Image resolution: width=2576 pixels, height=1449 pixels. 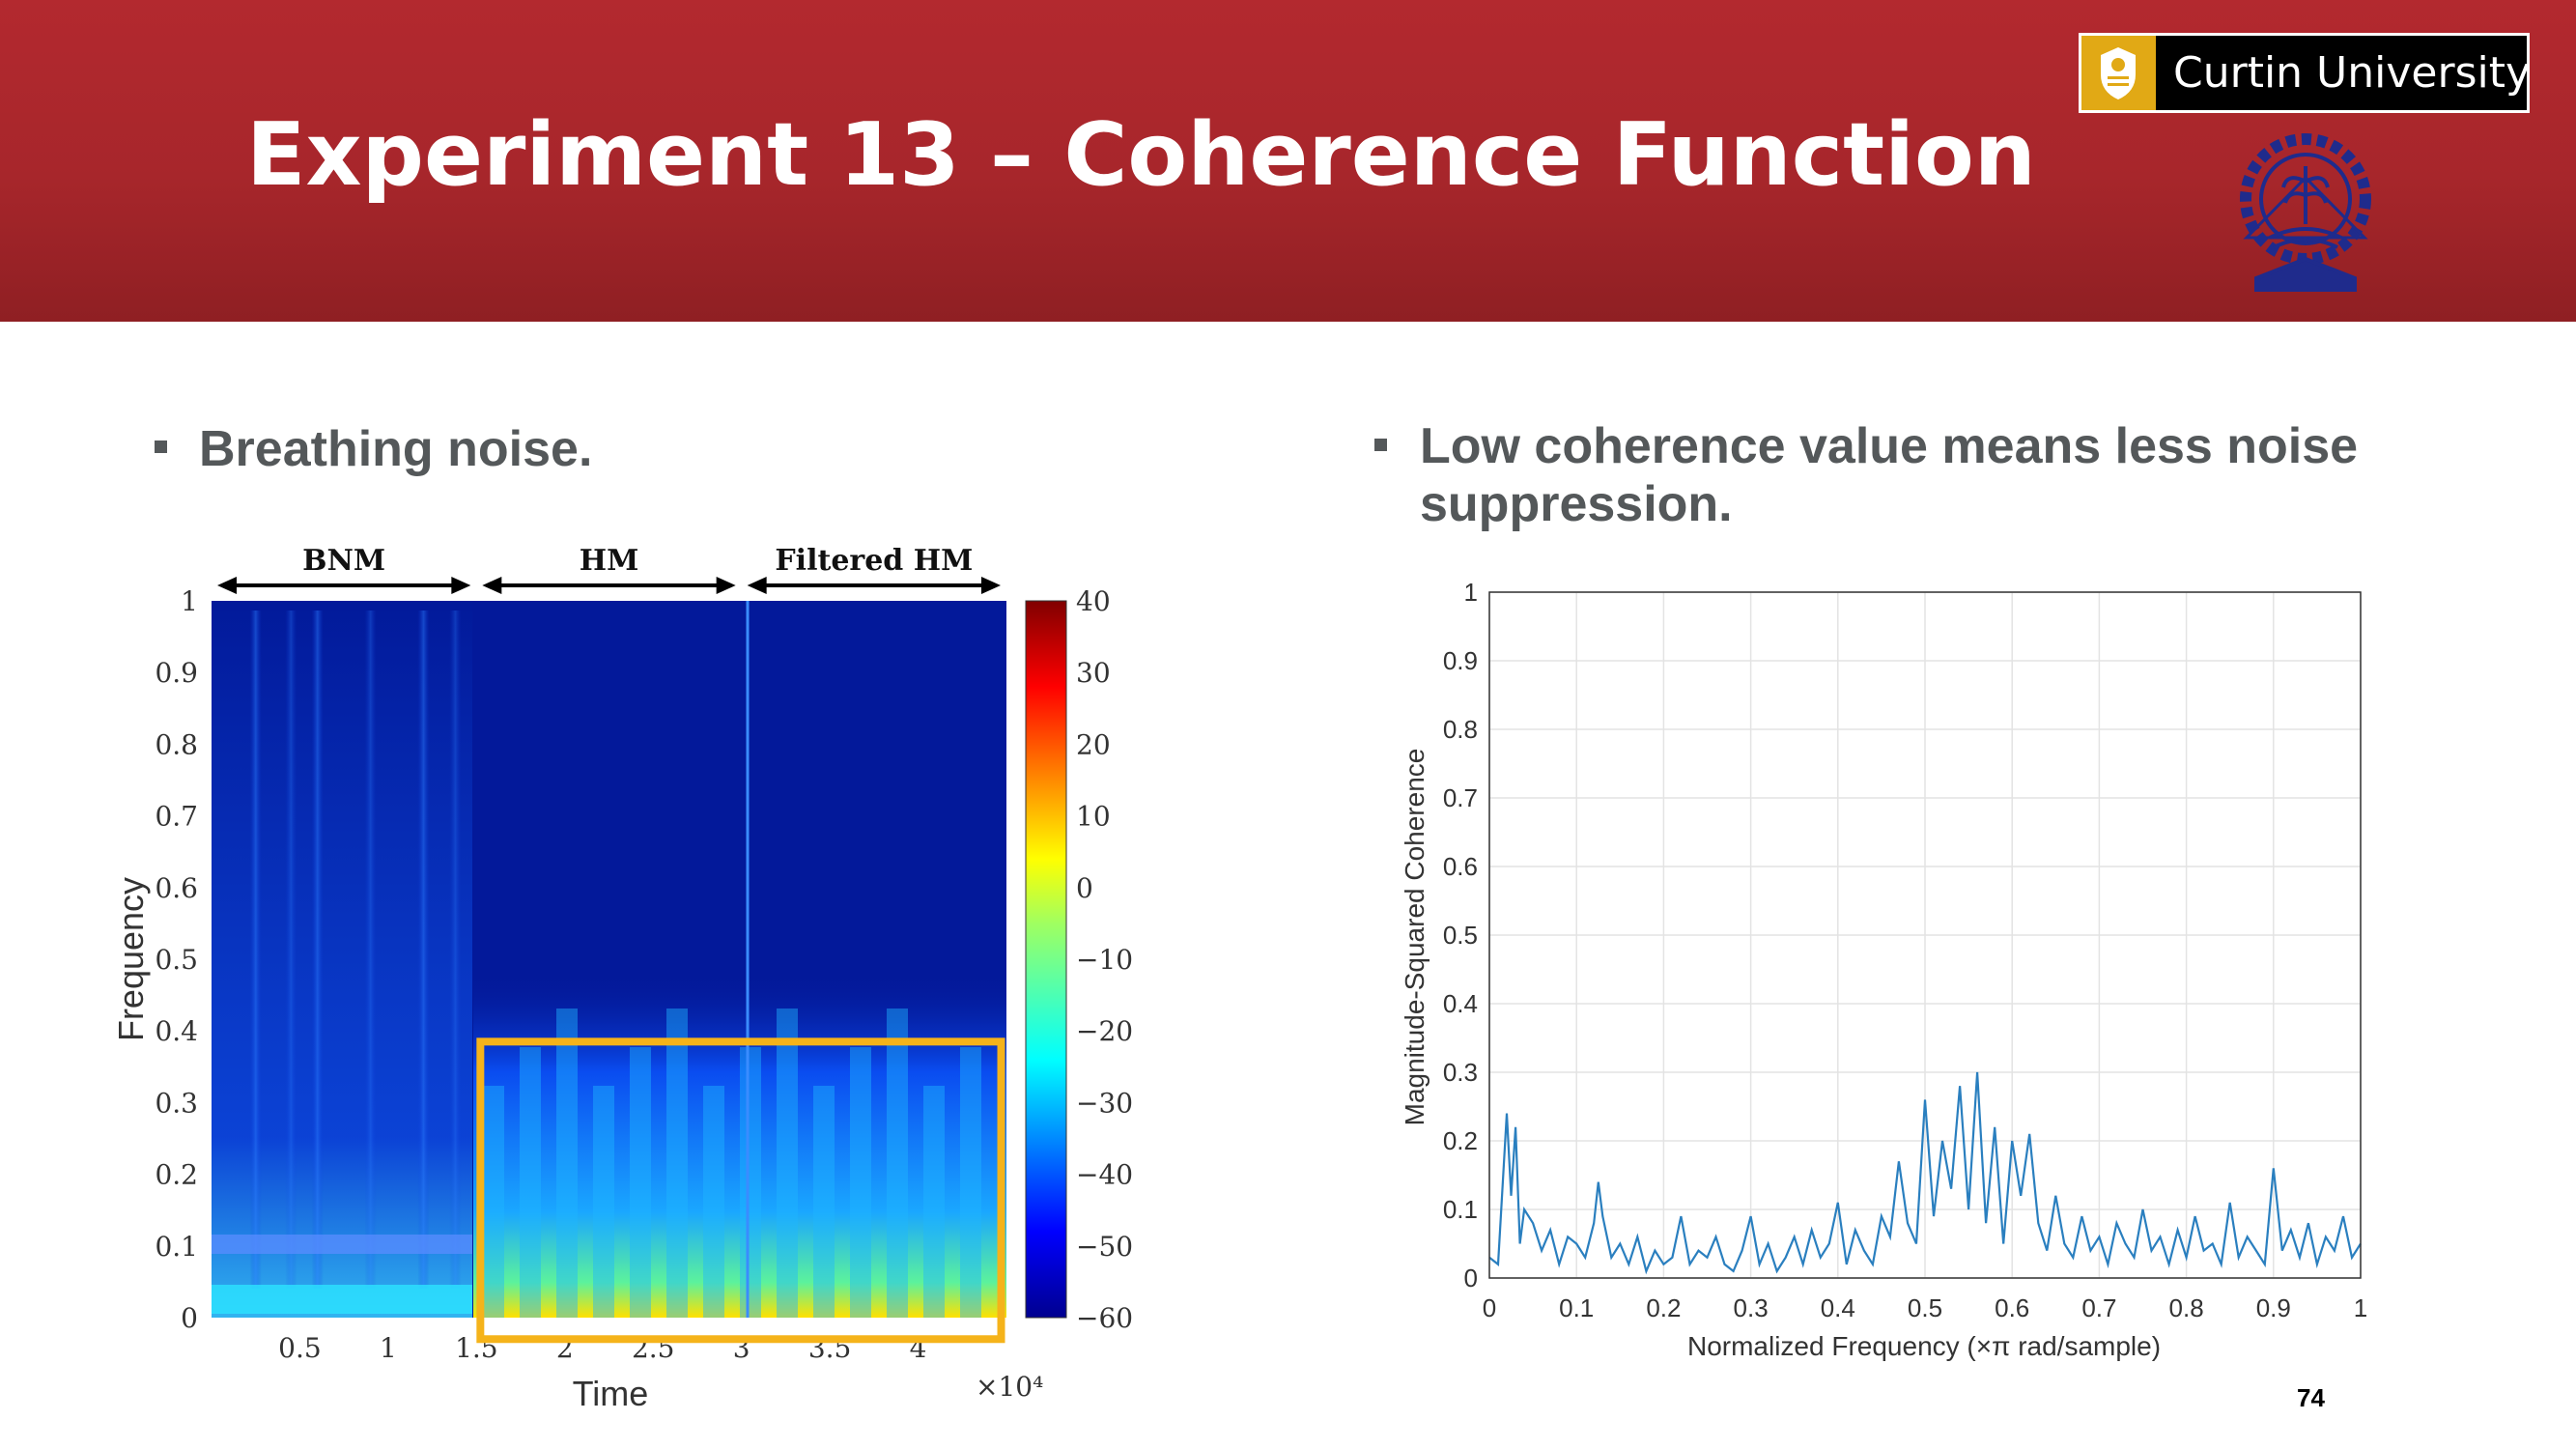 What do you see at coordinates (355, 950) in the screenshot?
I see `breathing-streaks` at bounding box center [355, 950].